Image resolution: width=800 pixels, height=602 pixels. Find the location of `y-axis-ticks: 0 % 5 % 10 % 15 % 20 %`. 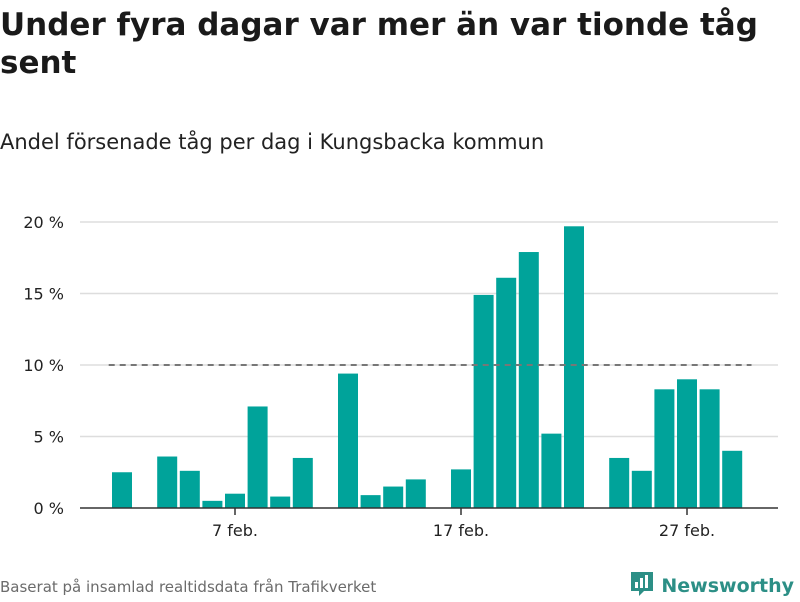

y-axis-ticks: 0 % 5 % 10 % 15 % 20 % is located at coordinates (43, 365).